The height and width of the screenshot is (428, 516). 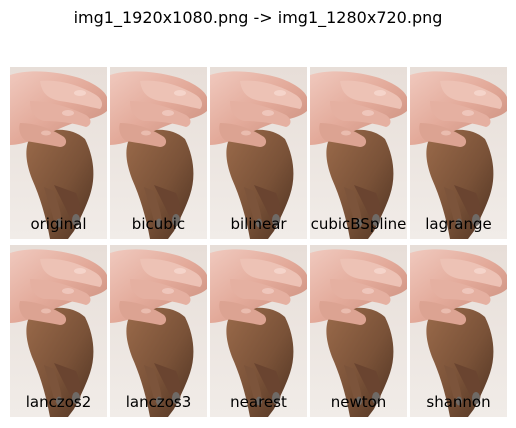 I want to click on panel-shannon: shannon, so click(x=458, y=331).